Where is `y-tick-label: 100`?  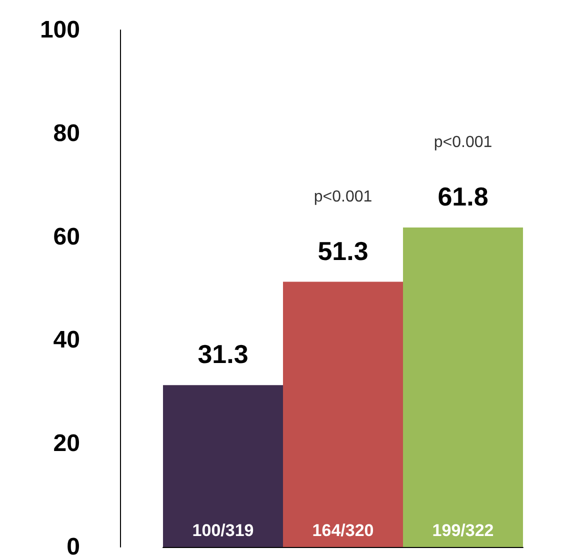 y-tick-label: 100 is located at coordinates (60, 30).